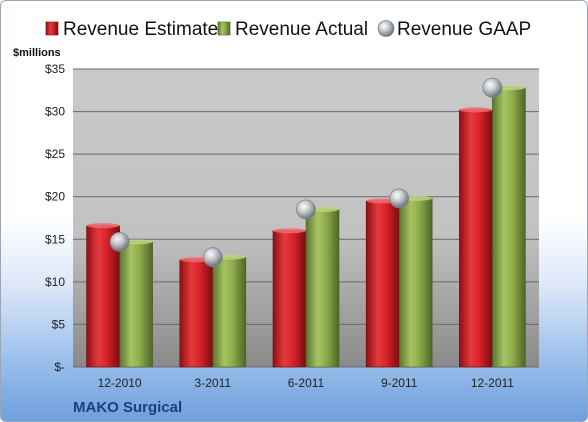  Describe the element at coordinates (55, 197) in the screenshot. I see `y-tick-label: $20` at that location.